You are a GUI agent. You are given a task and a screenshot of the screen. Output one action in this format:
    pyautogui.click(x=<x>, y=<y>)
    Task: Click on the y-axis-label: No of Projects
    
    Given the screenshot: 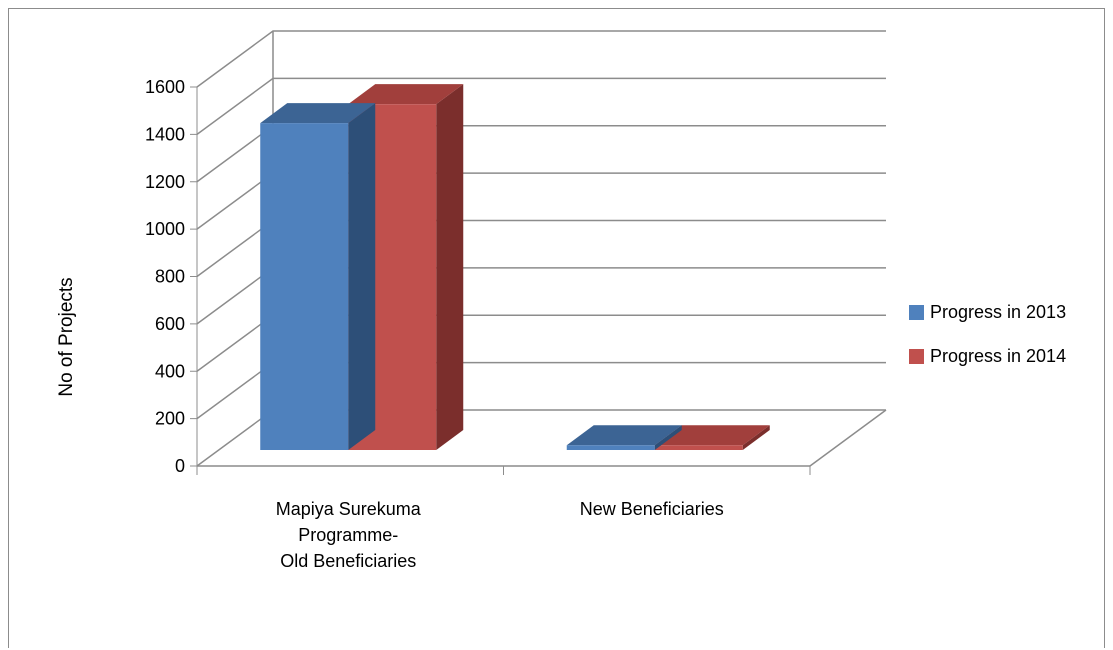 What is the action you would take?
    pyautogui.click(x=66, y=336)
    